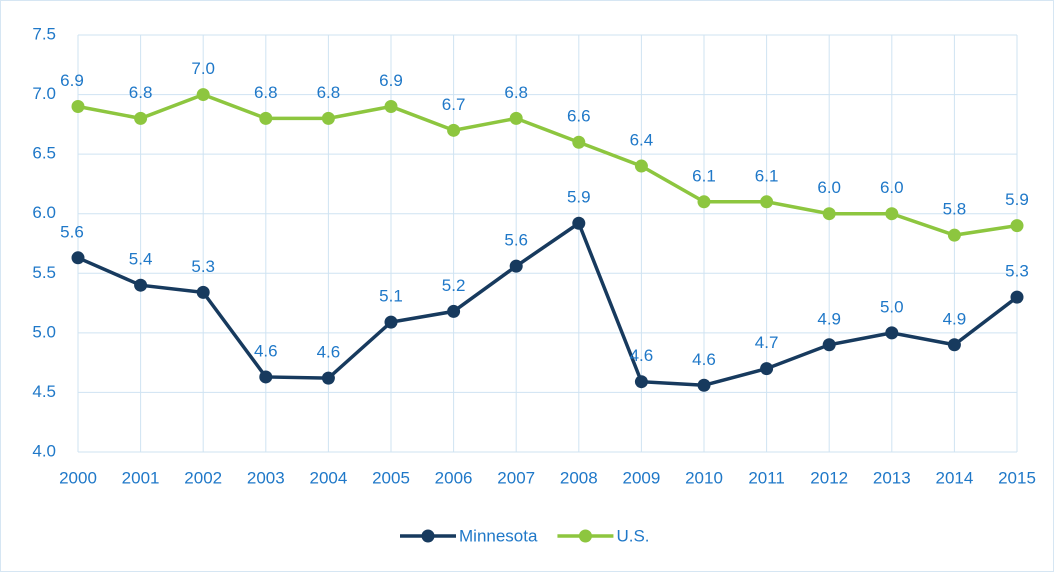 Image resolution: width=1054 pixels, height=572 pixels. I want to click on y-tick-label: 5.0, so click(44, 331).